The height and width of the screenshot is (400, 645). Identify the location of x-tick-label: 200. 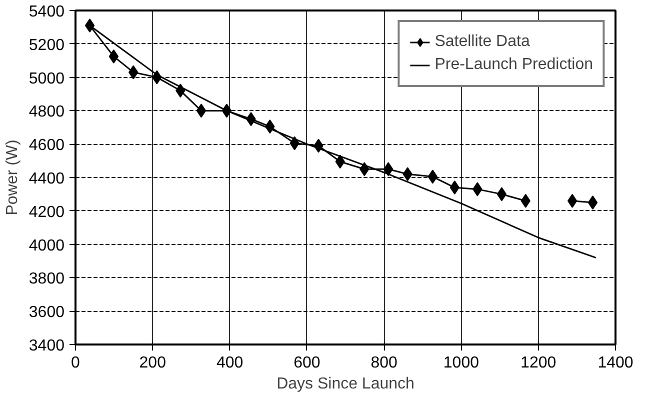
(152, 363).